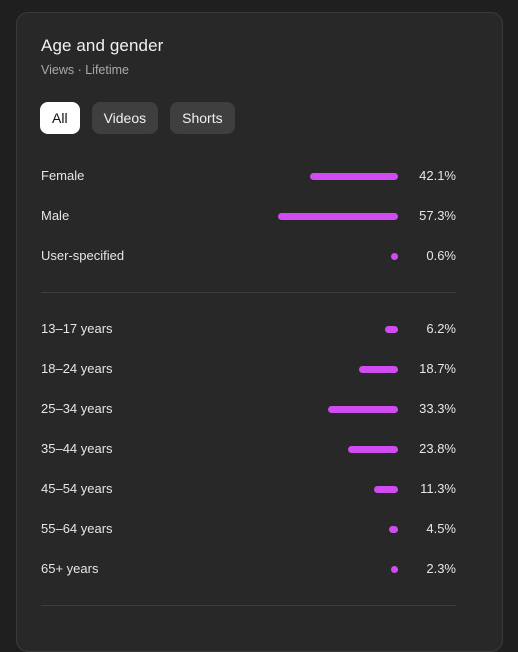 This screenshot has width=518, height=652. I want to click on gender-row: User-specified 0.6%, so click(248, 256).